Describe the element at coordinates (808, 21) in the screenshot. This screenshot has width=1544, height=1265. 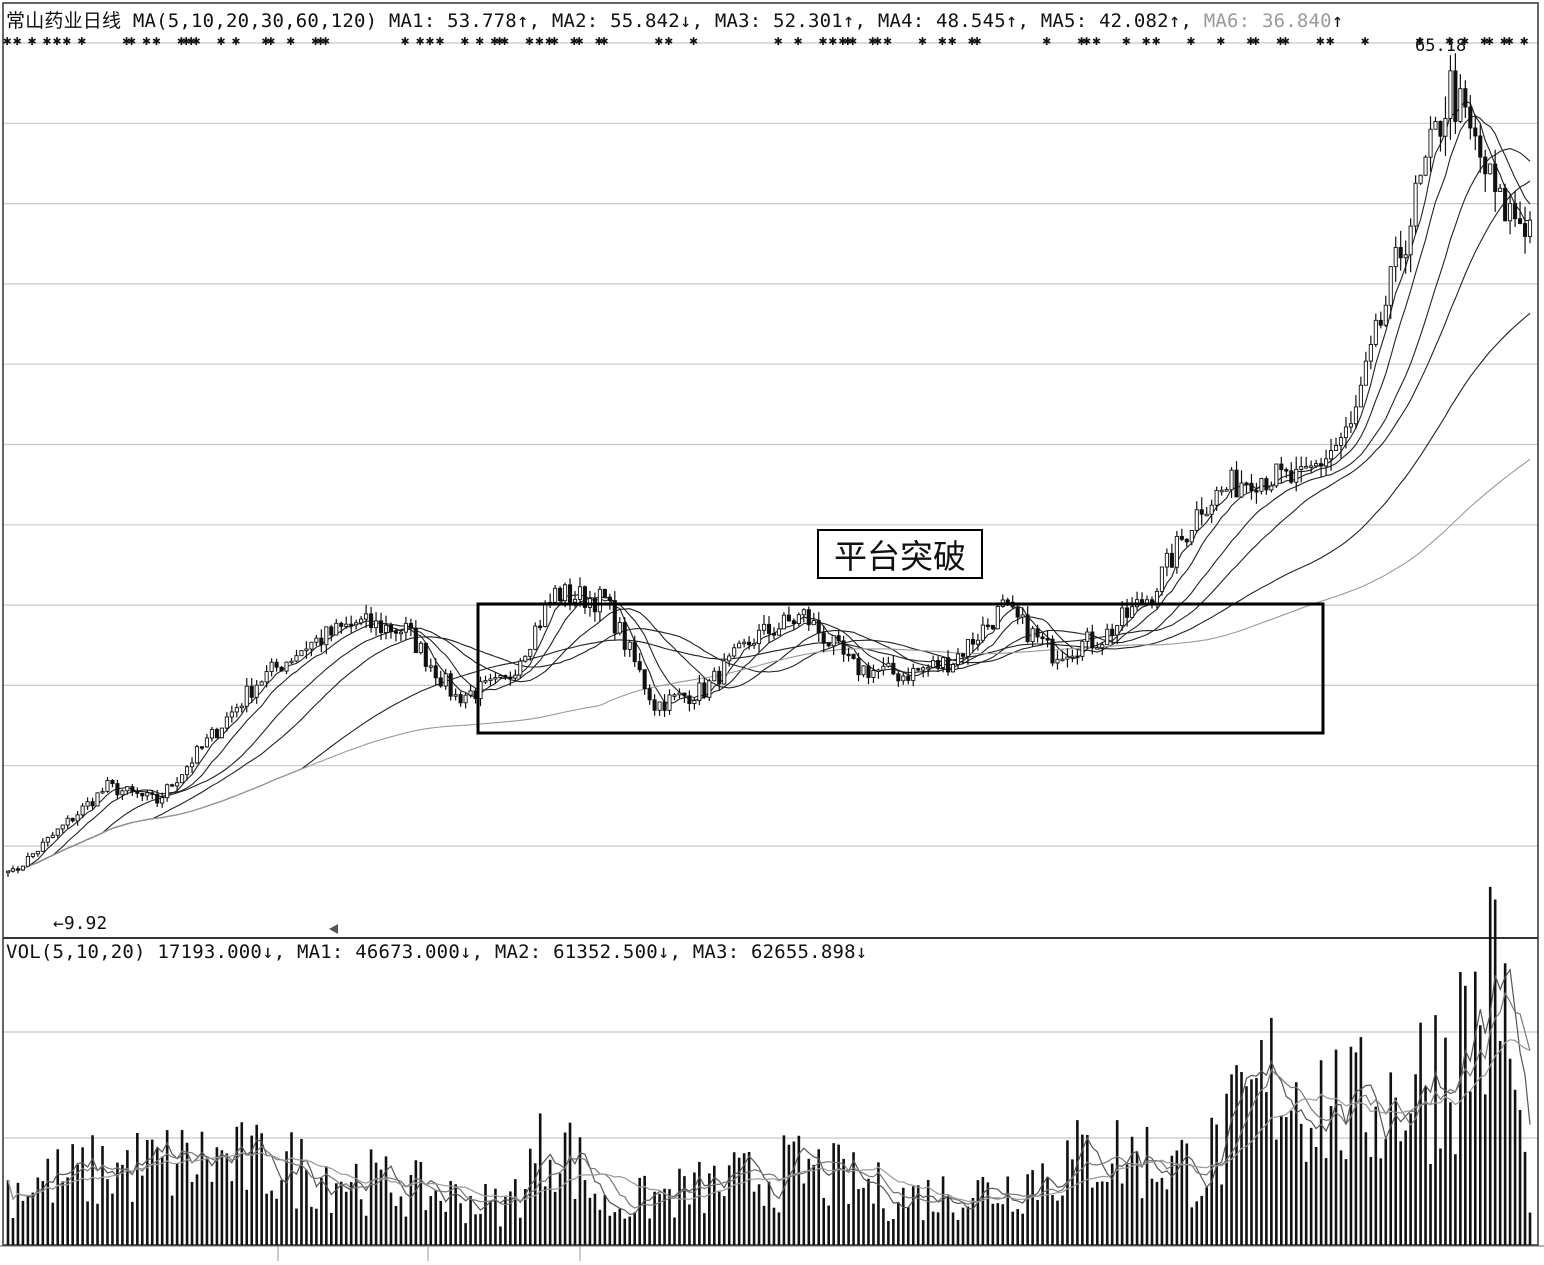
I see `ma3-value: 52.301` at that location.